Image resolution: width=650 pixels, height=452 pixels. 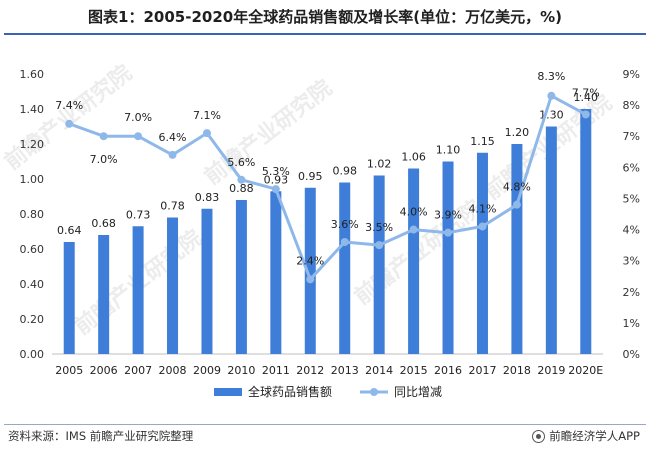 What do you see at coordinates (325, 424) in the screenshot?
I see `footer-divider` at bounding box center [325, 424].